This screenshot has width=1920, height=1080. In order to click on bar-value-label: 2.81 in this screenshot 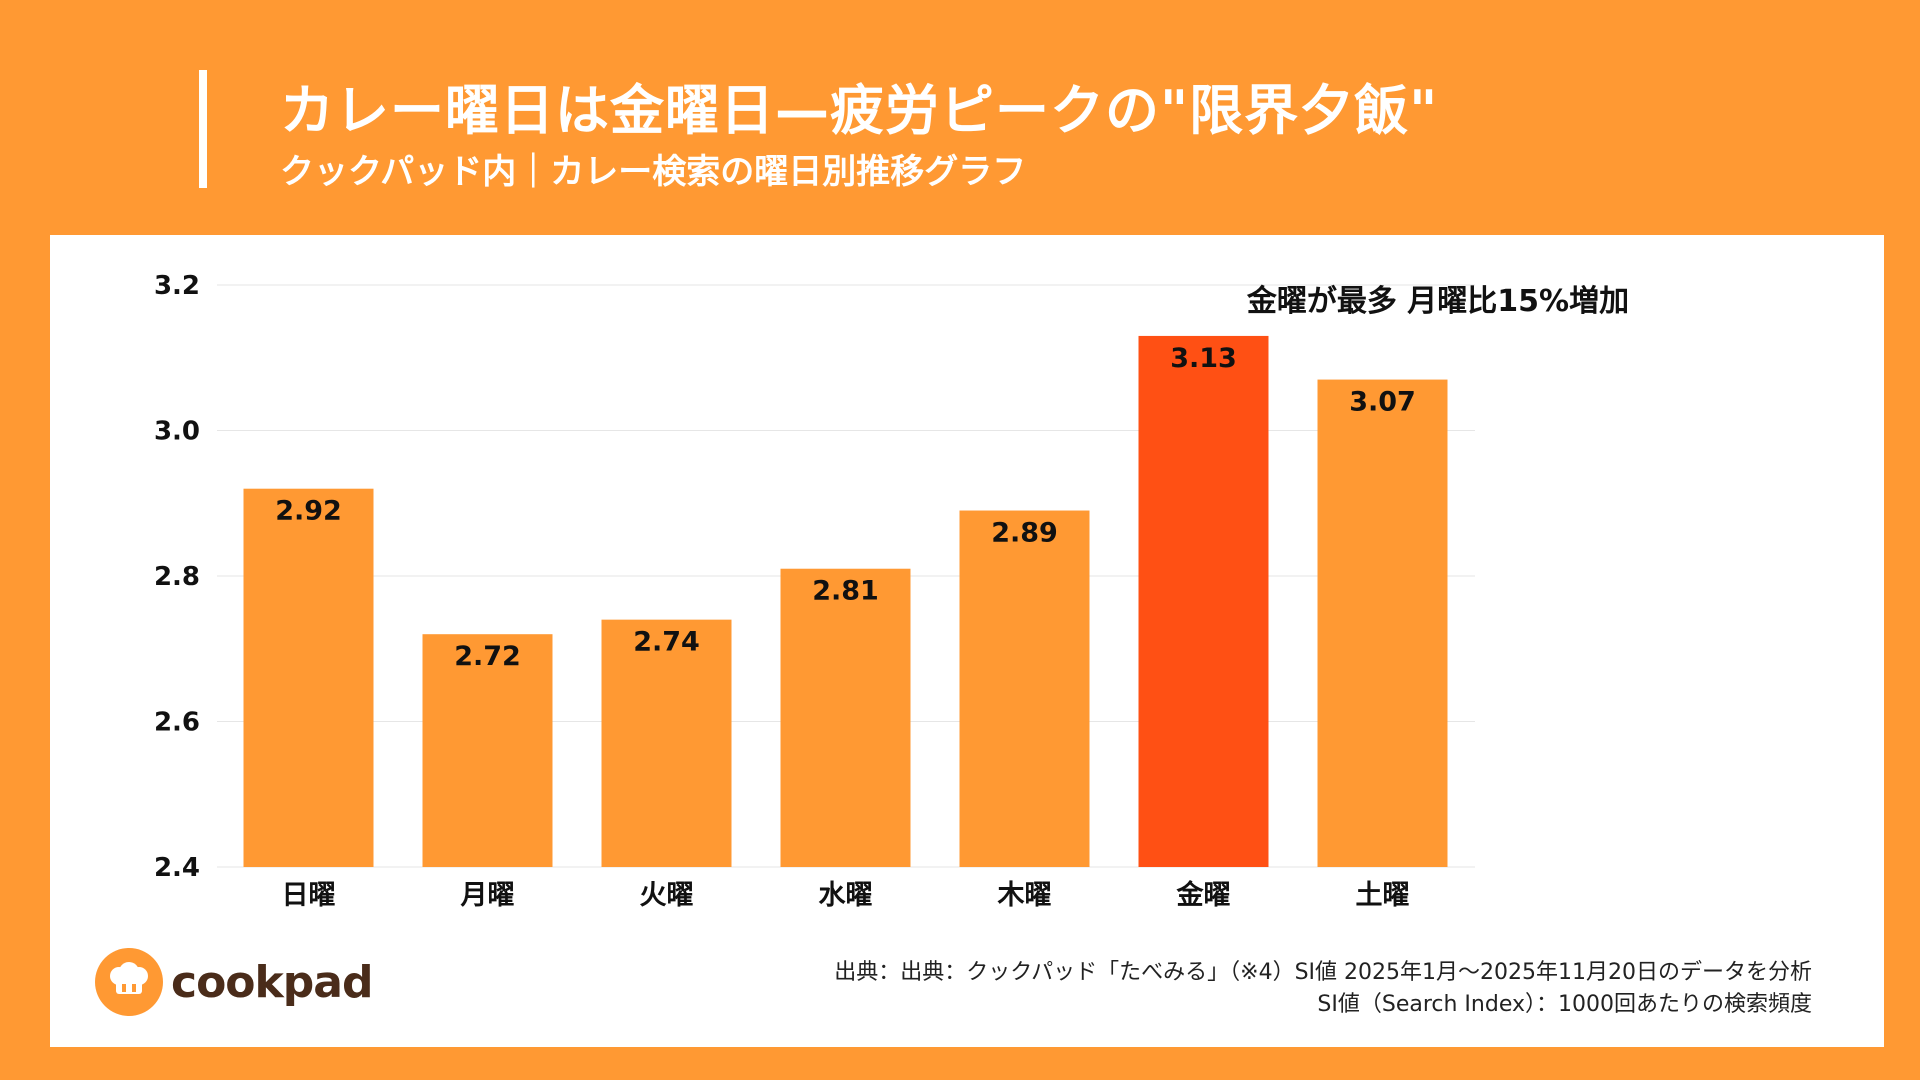, I will do `click(845, 591)`.